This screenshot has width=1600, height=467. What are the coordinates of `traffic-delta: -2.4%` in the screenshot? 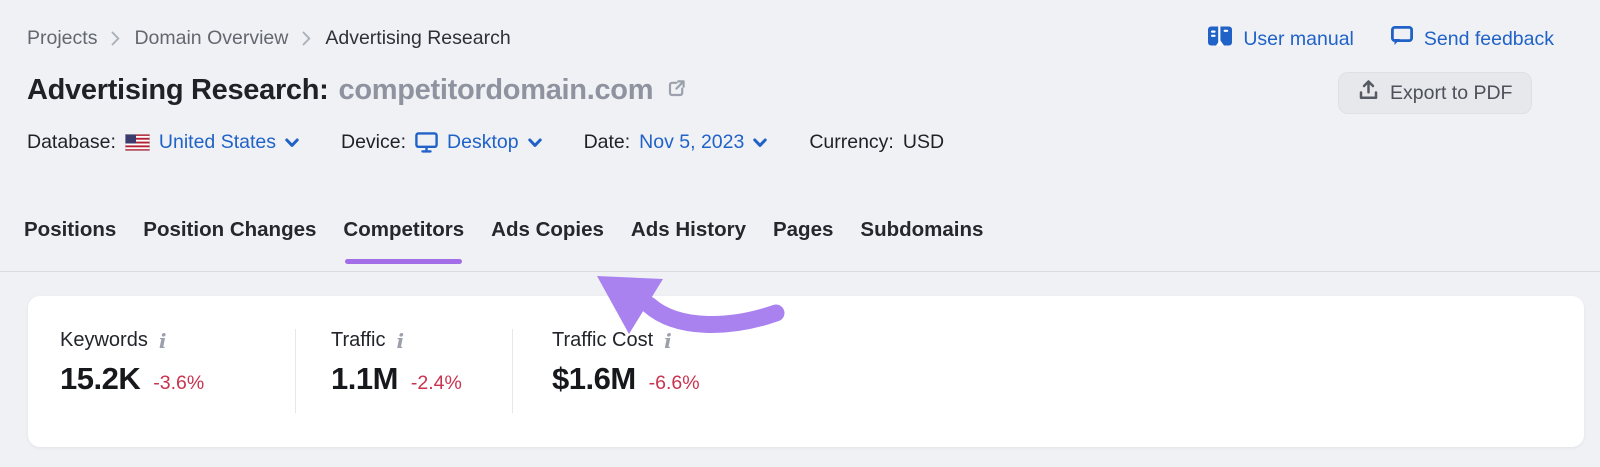 It's located at (436, 383).